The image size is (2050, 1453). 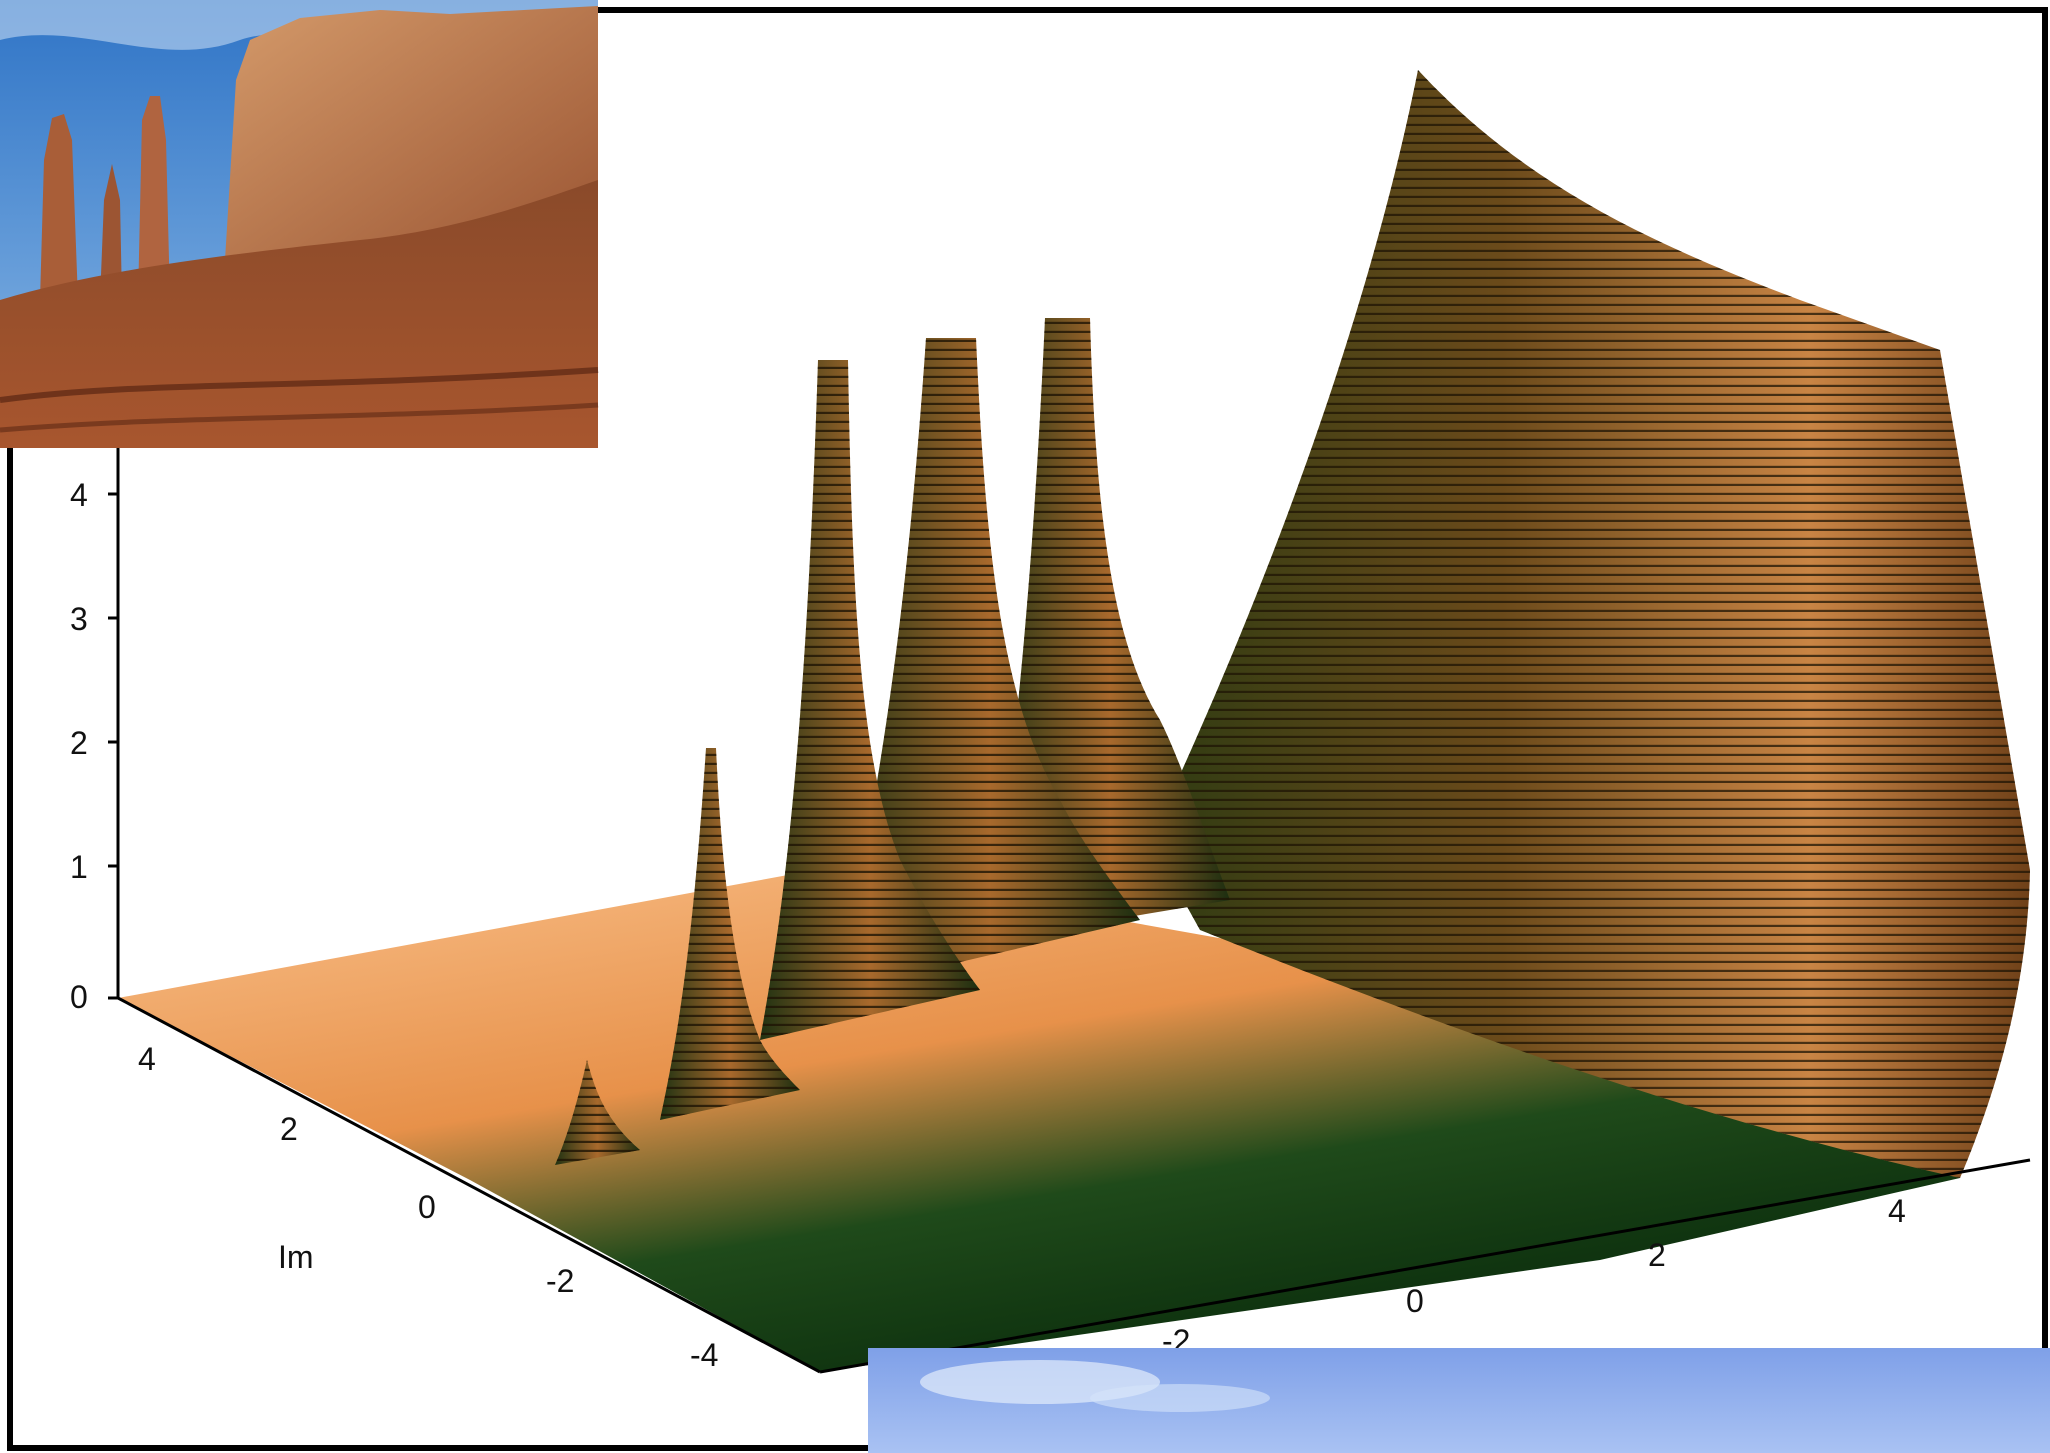 I want to click on monument-valley-photo, so click(x=299, y=224).